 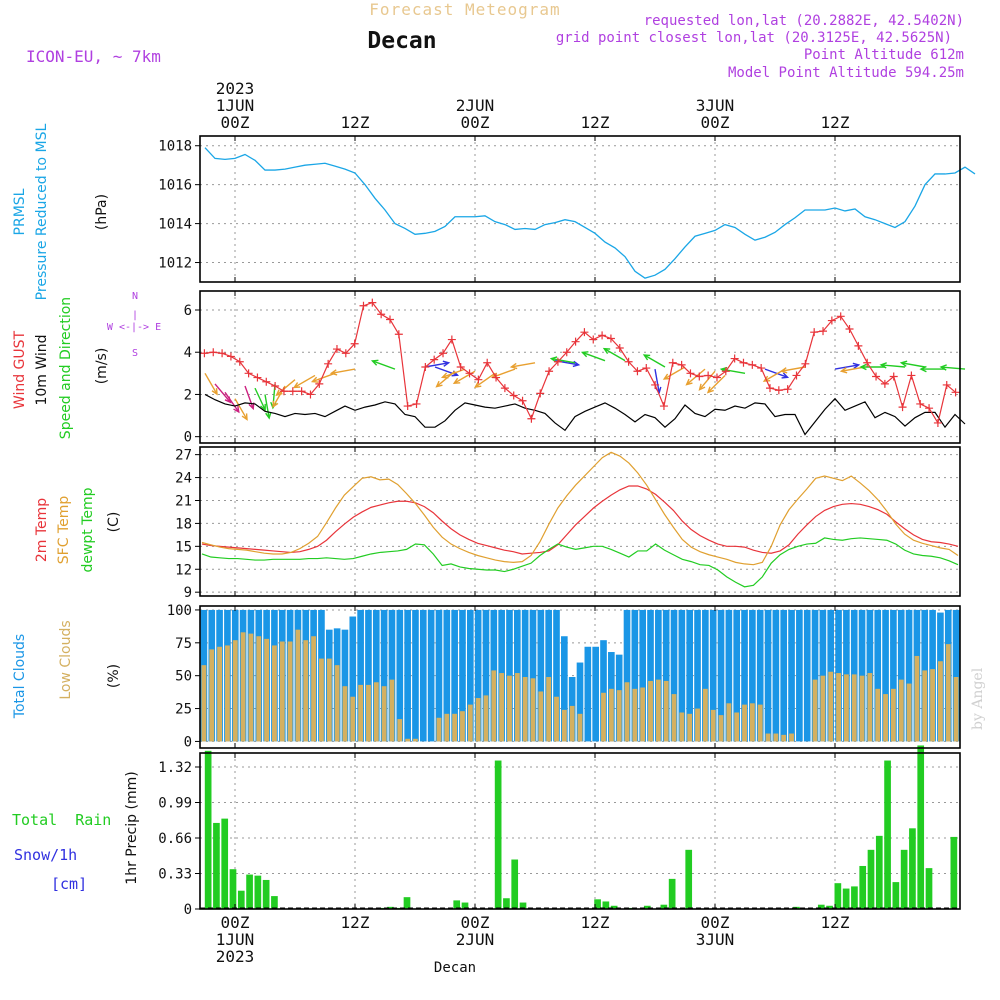 What do you see at coordinates (179, 611) in the screenshot?
I see `y-tick-label: 100` at bounding box center [179, 611].